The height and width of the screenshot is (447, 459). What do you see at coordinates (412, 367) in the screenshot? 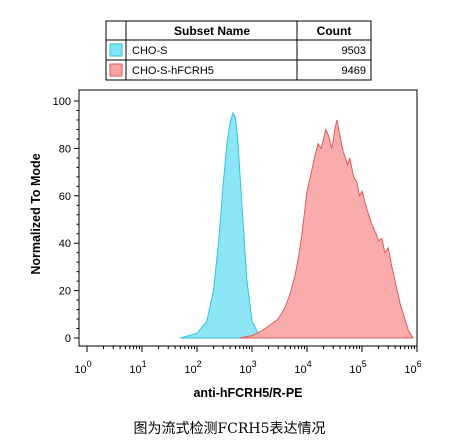
I see `x-tick-label-6: 10⁶` at bounding box center [412, 367].